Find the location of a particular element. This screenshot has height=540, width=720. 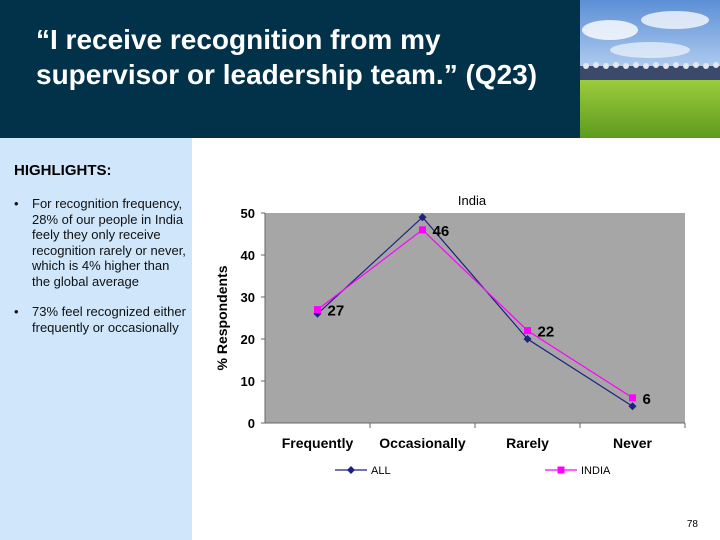

data-label: 46 is located at coordinates (441, 231).